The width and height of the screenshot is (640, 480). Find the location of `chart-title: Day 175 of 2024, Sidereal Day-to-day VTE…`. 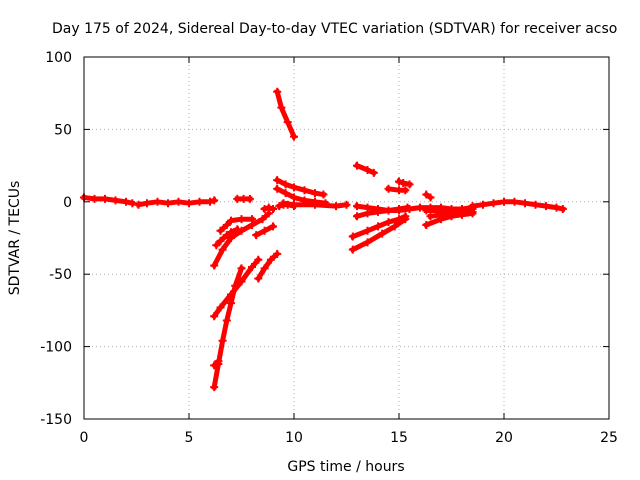

chart-title: Day 175 of 2024, Sidereal Day-to-day VTE… is located at coordinates (334, 29).